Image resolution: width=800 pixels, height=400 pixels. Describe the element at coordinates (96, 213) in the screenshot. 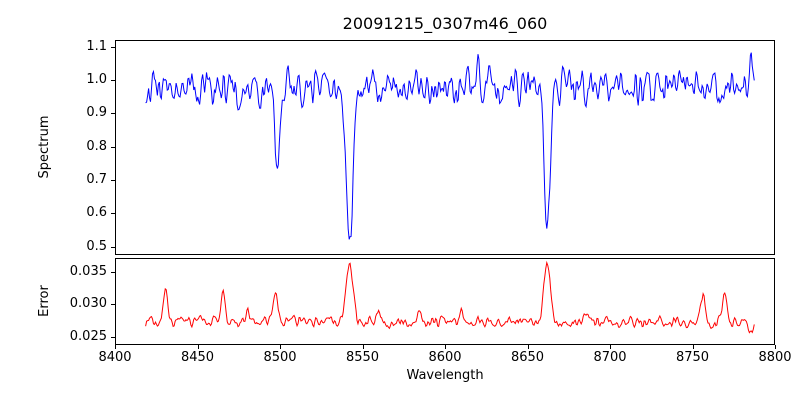

I see `spectrum-y-tick-label: 0.6` at that location.